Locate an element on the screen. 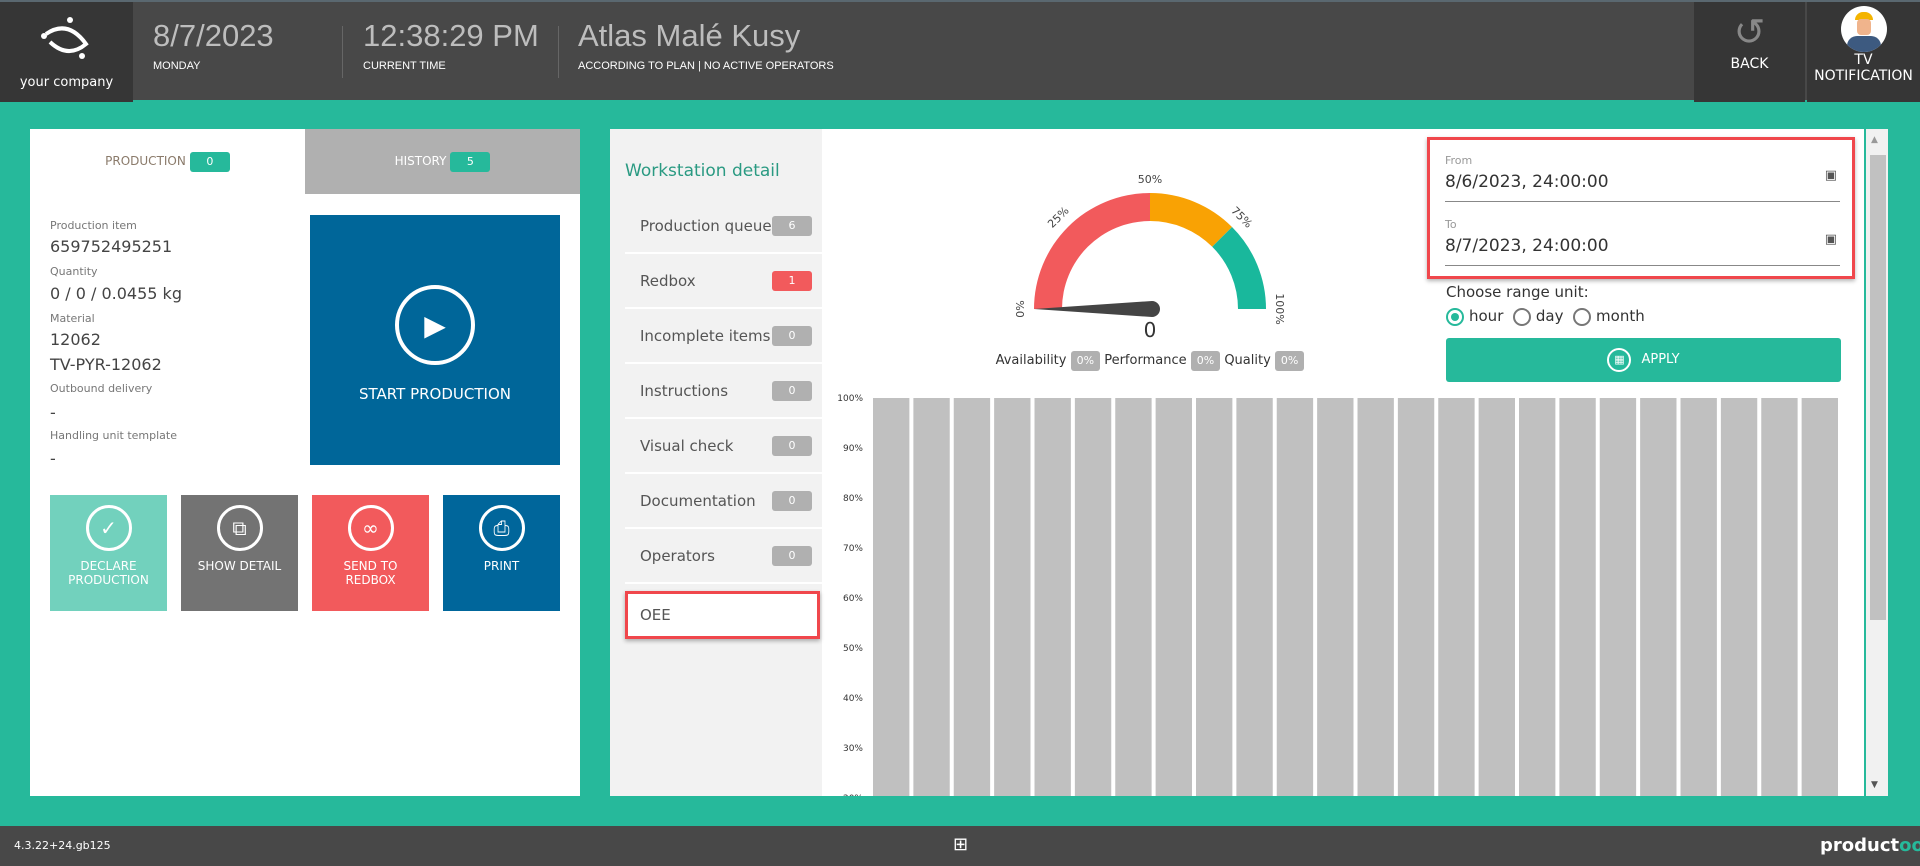  availability-badge: 0% is located at coordinates (1085, 361).